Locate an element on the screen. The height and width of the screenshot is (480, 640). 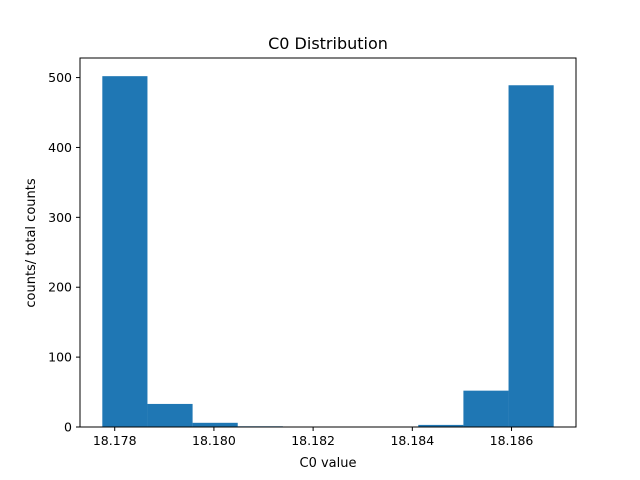
x-tick-label: 18.178 is located at coordinates (115, 440).